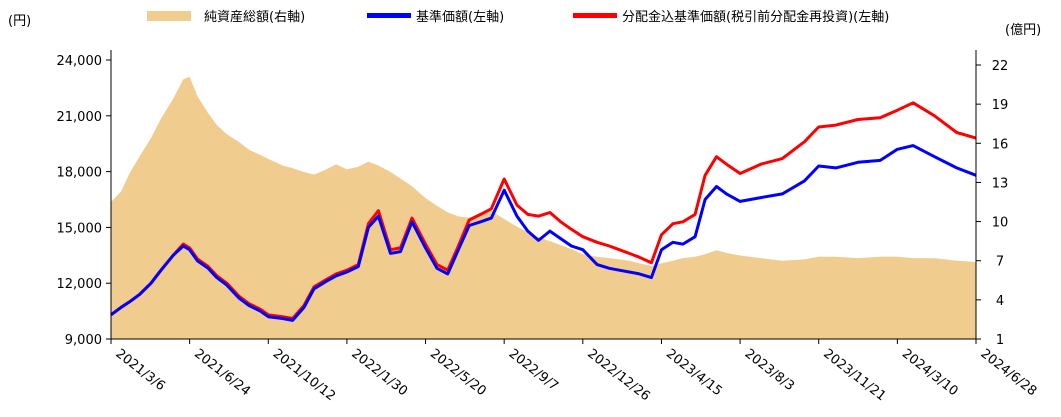 The width and height of the screenshot is (1061, 417). What do you see at coordinates (389, 15) in the screenshot?
I see `legend-swatch-nav` at bounding box center [389, 15].